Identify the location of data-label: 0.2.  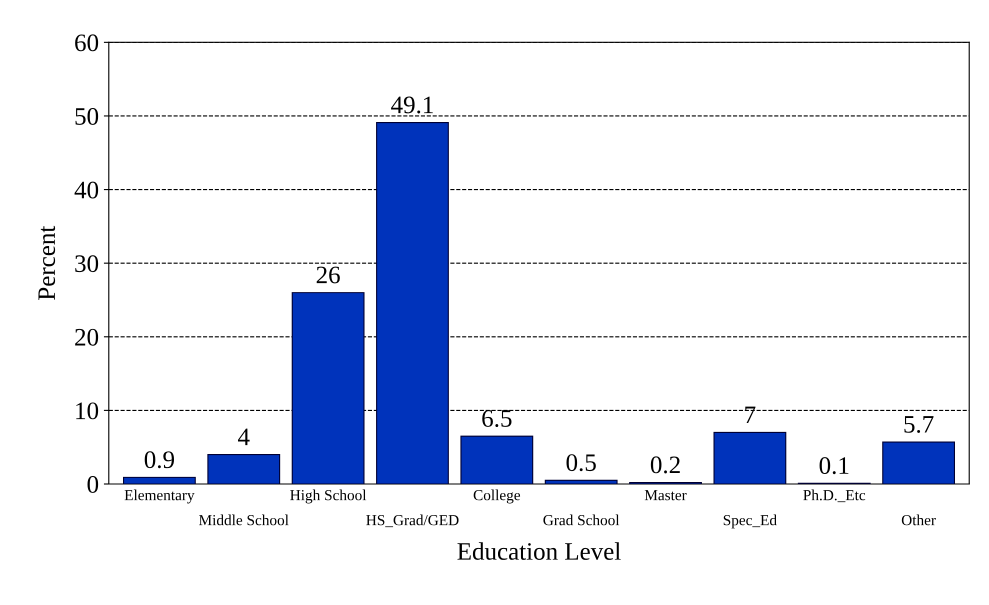
(665, 465).